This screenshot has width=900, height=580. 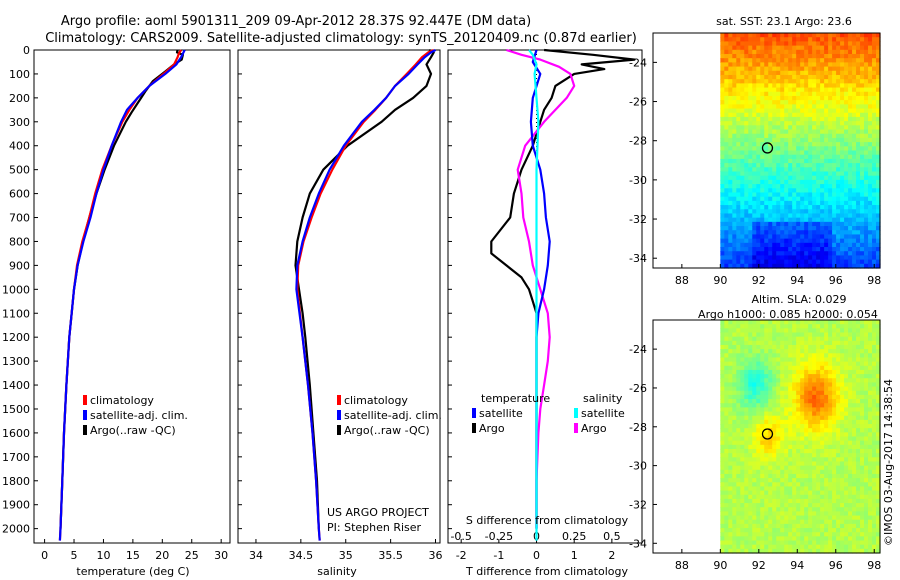 What do you see at coordinates (301, 555) in the screenshot?
I see `x-tick-label: 34.5` at bounding box center [301, 555].